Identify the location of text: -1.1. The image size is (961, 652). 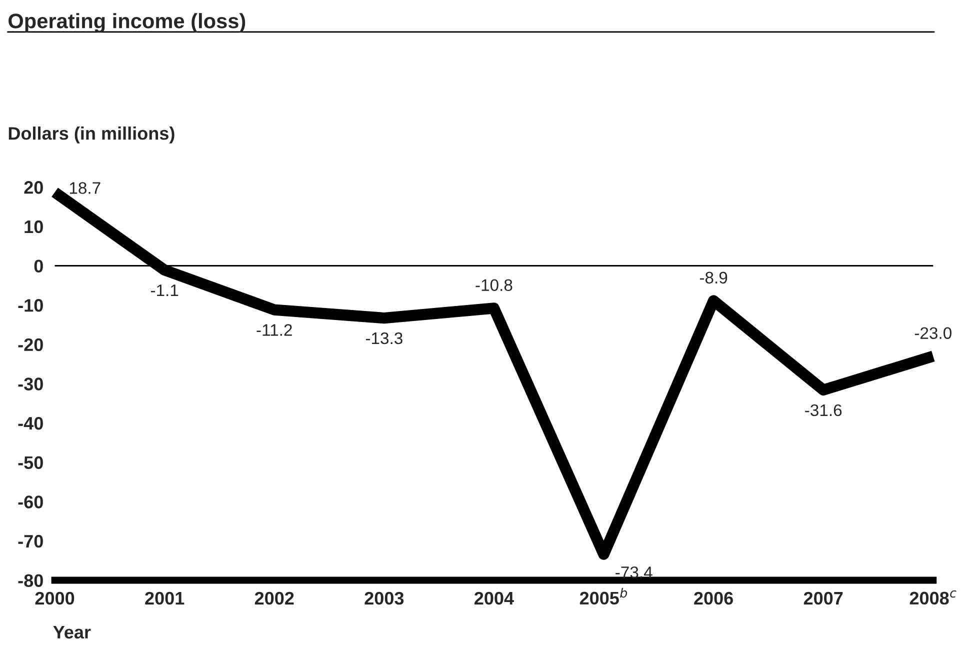
(164, 290).